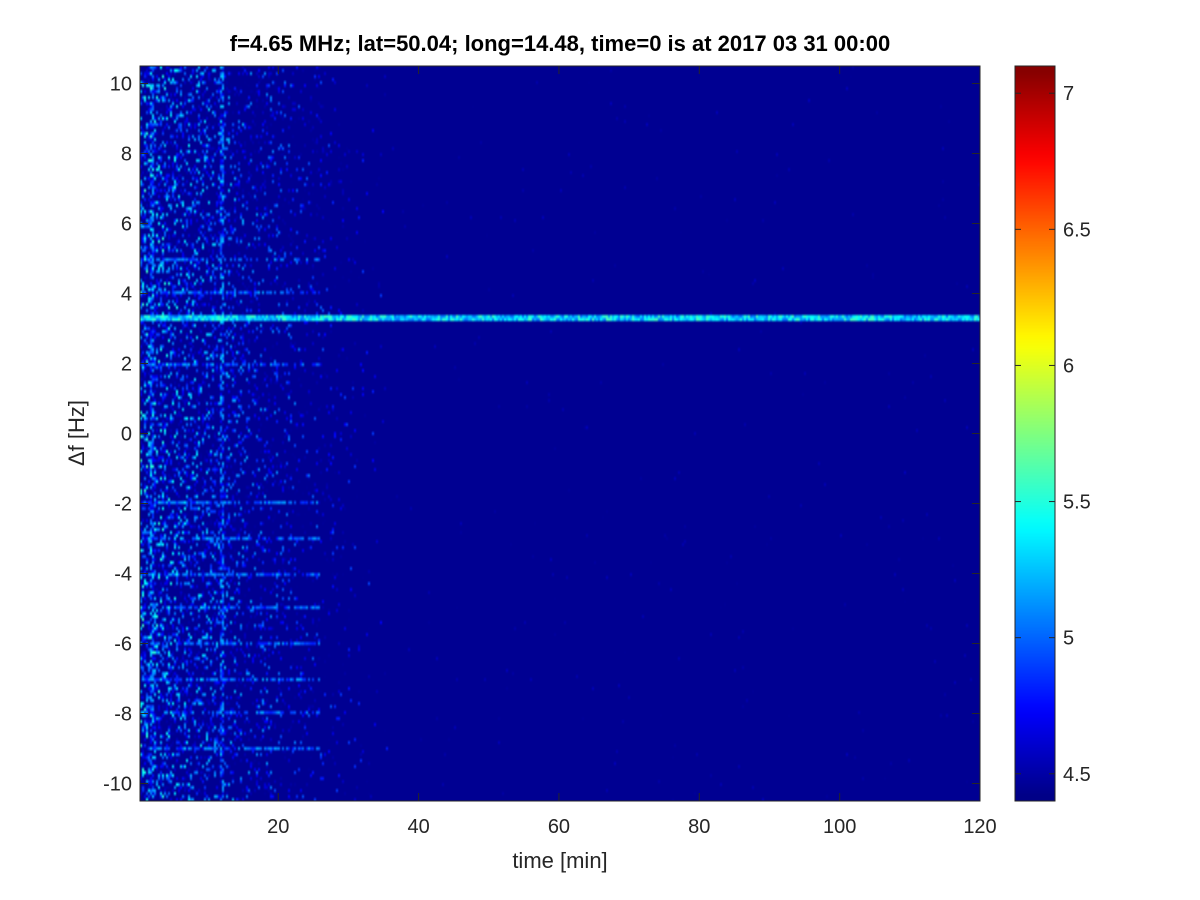  What do you see at coordinates (123, 645) in the screenshot?
I see `y-tick-label: -6` at bounding box center [123, 645].